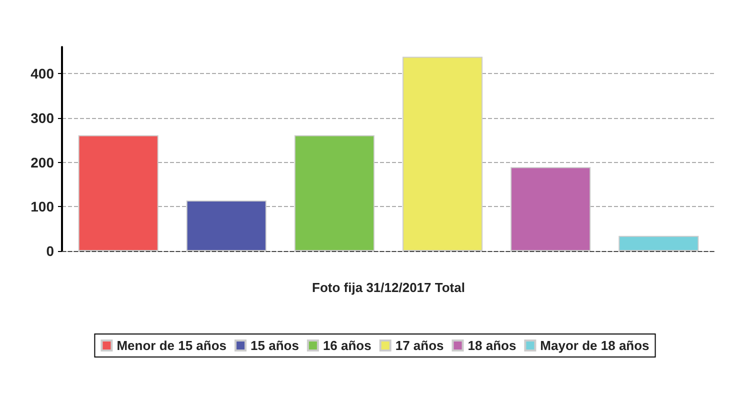  Describe the element at coordinates (274, 345) in the screenshot. I see `legend-label: 15 años` at that location.